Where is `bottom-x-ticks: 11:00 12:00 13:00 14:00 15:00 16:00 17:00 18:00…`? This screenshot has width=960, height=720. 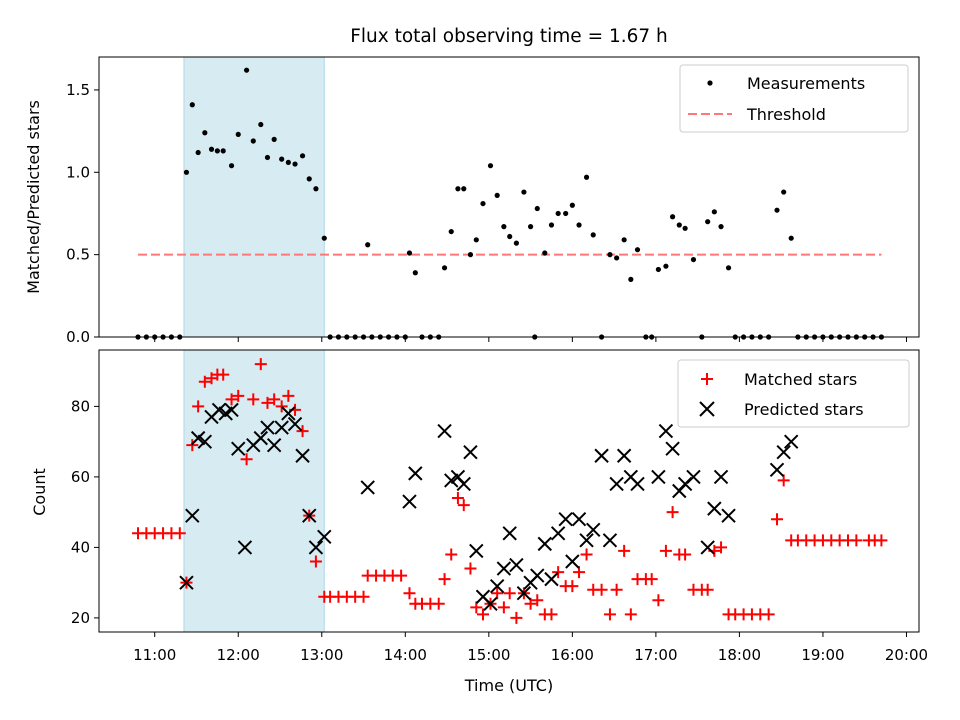
bottom-x-ticks: 11:00 12:00 13:00 14:00 15:00 16:00 17:00 18:00… is located at coordinates (530, 648).